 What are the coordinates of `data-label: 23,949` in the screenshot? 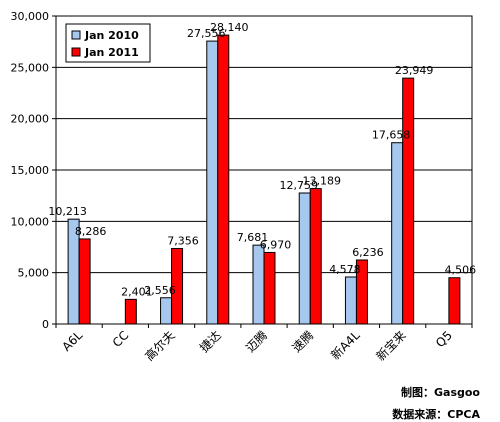 It's located at (414, 70).